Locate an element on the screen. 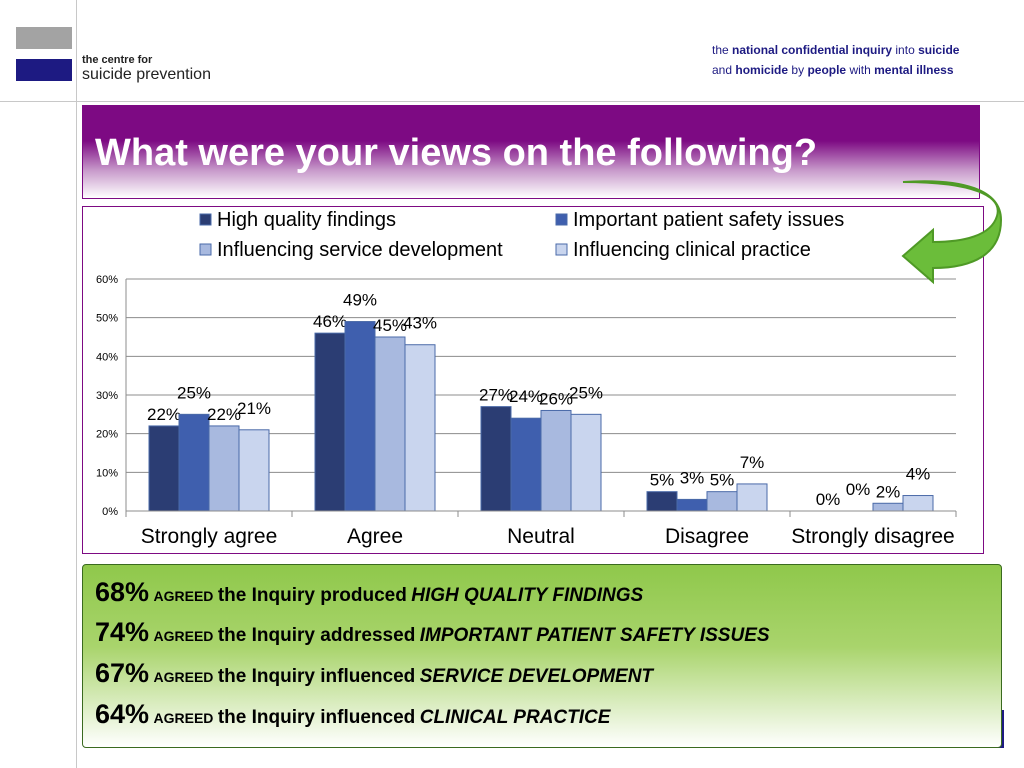  logo-navy-block is located at coordinates (44, 70).